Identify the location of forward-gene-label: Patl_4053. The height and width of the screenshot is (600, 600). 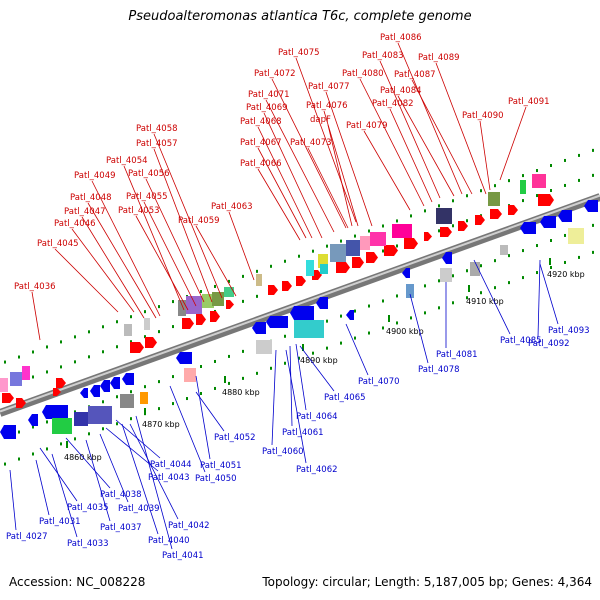
(139, 211).